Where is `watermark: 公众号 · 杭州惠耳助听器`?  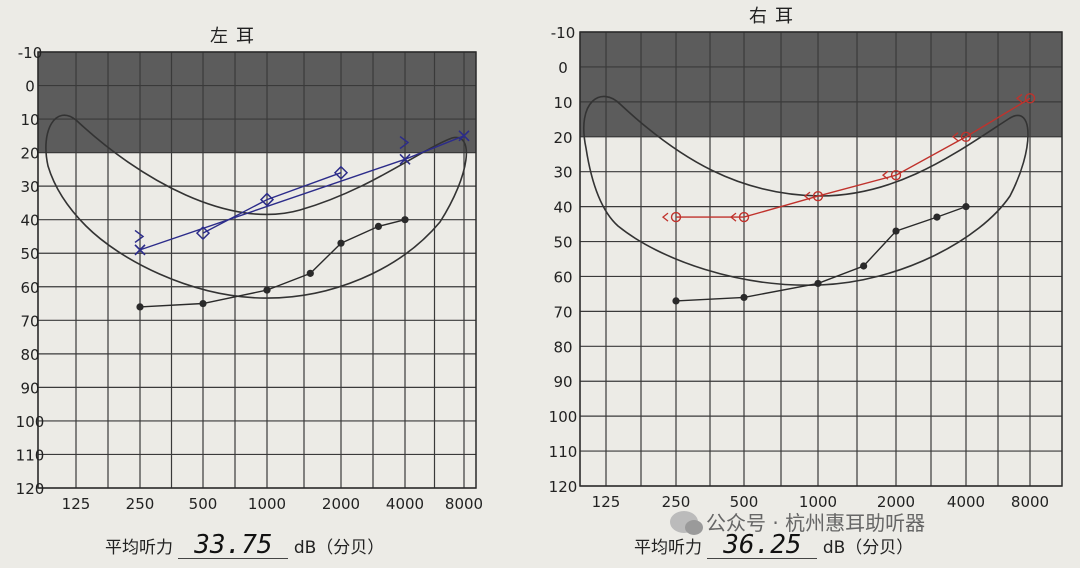 watermark: 公众号 · 杭州惠耳助听器 is located at coordinates (797, 521).